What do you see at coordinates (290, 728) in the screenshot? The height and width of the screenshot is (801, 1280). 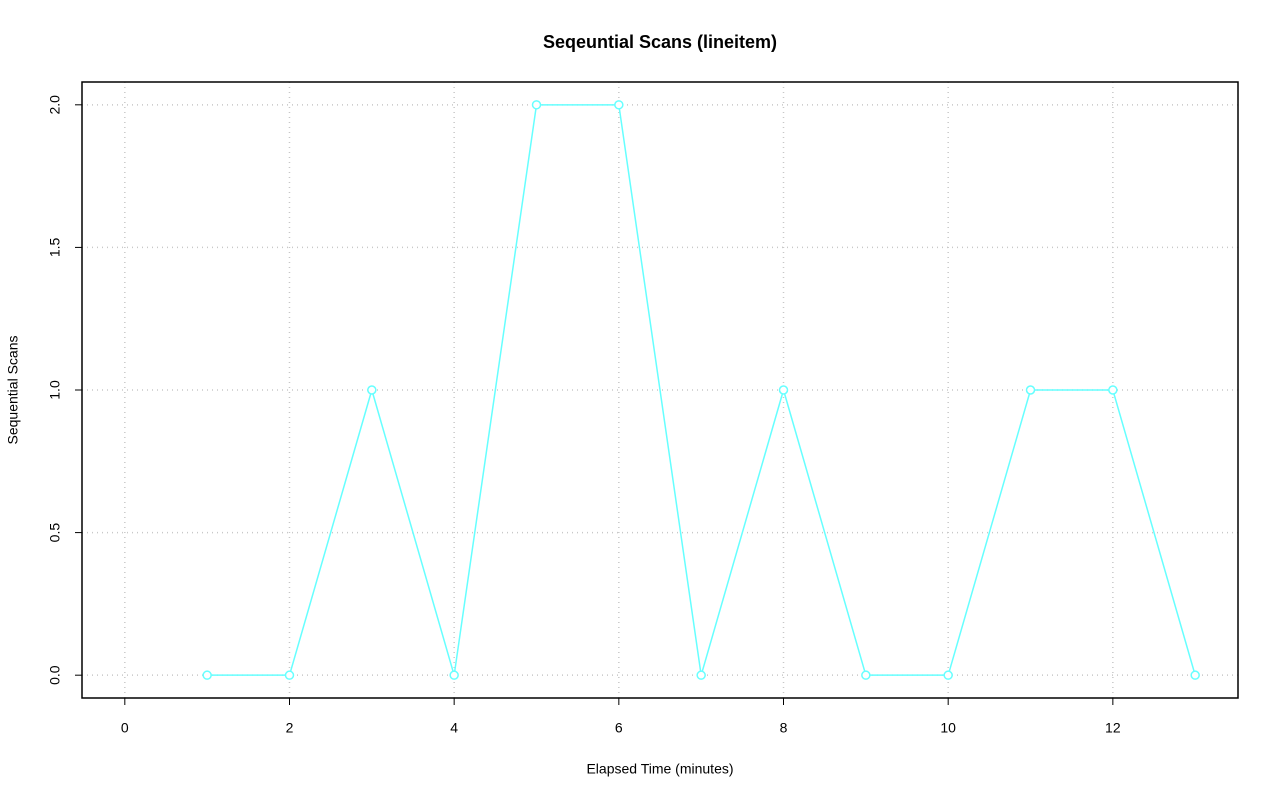 I see `x-tick-label: 2` at bounding box center [290, 728].